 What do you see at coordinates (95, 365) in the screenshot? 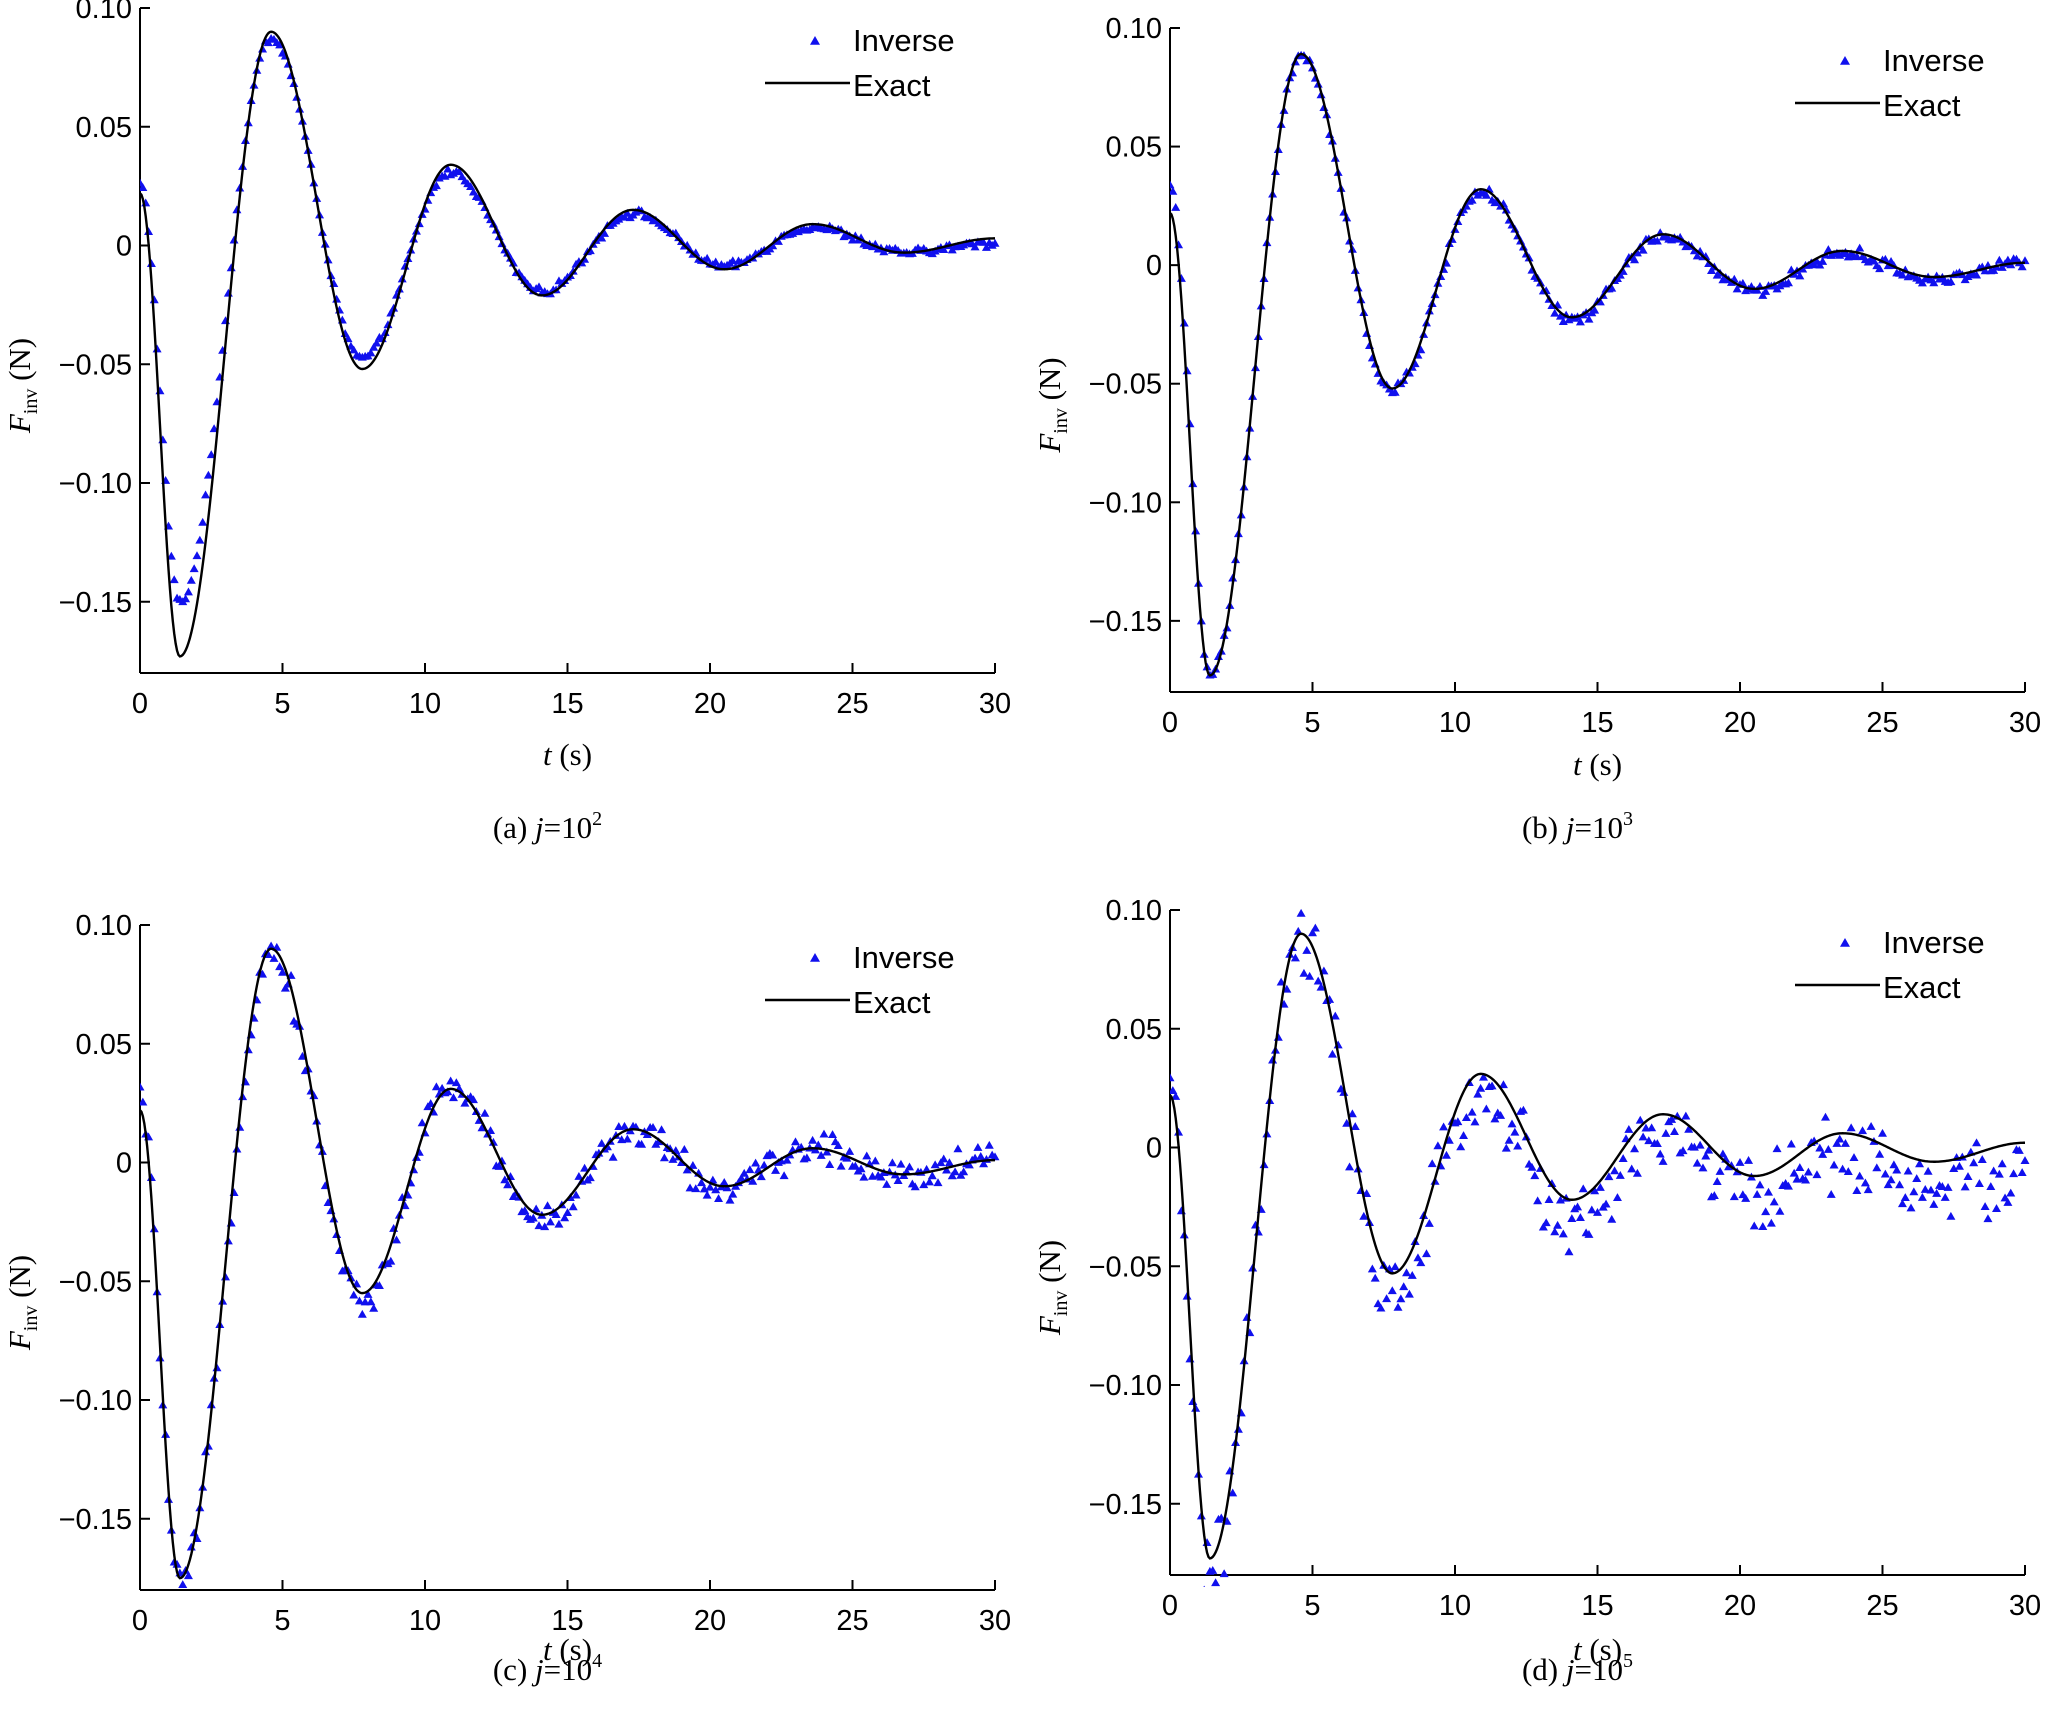
I see `y-tick-label: −0.05` at bounding box center [95, 365].